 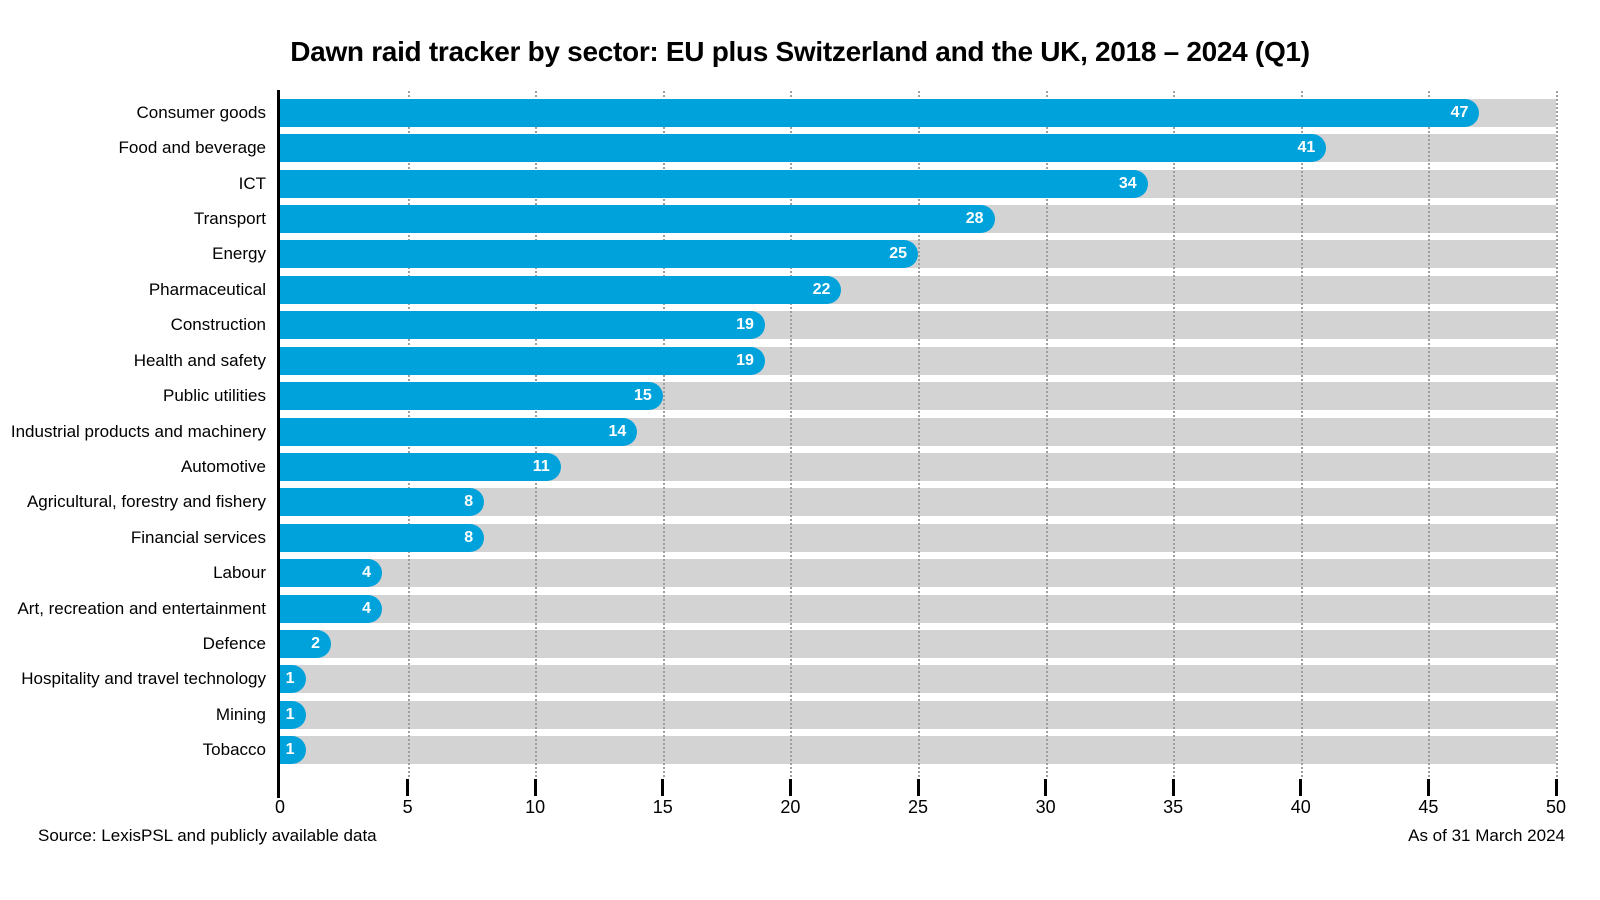 I want to click on bar-track: 11, so click(x=918, y=466).